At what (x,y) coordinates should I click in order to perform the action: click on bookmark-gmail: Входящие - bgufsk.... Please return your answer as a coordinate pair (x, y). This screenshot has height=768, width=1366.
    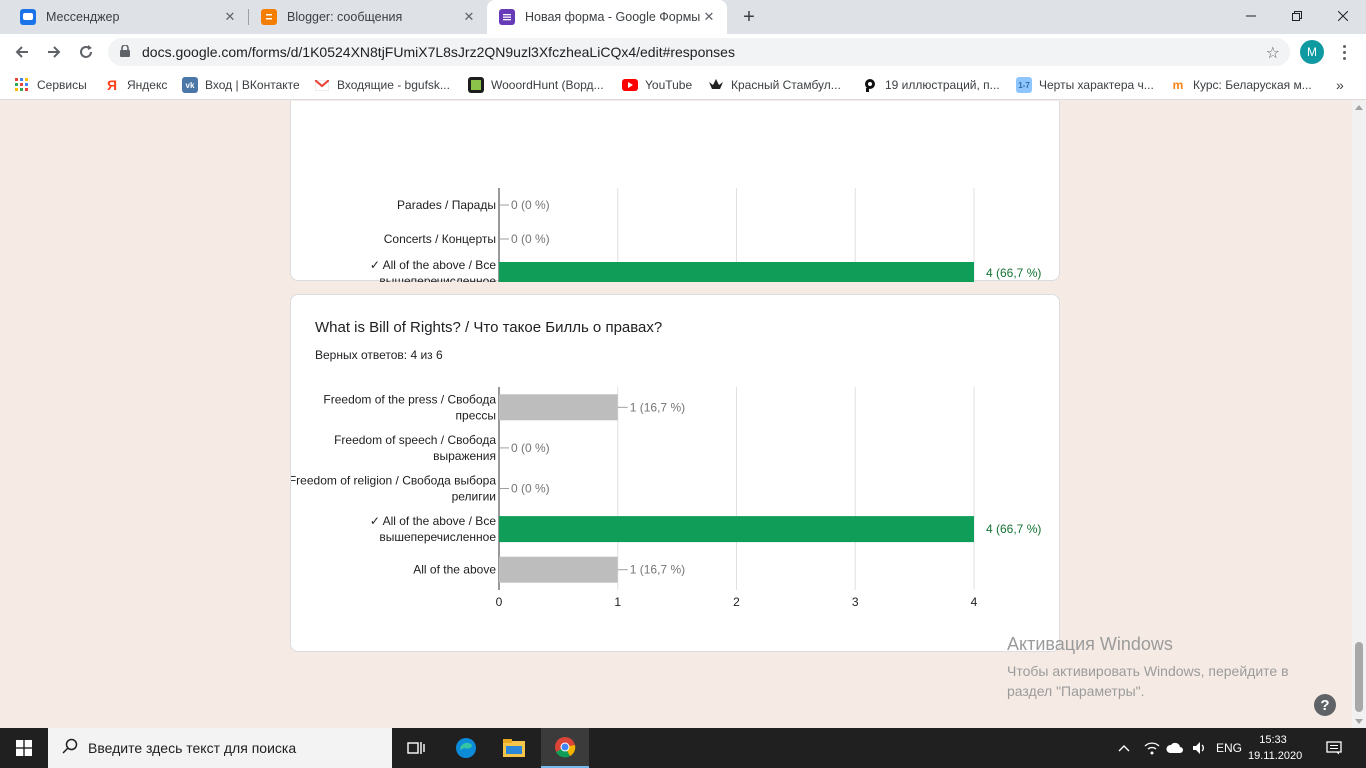
    Looking at the image, I should click on (382, 85).